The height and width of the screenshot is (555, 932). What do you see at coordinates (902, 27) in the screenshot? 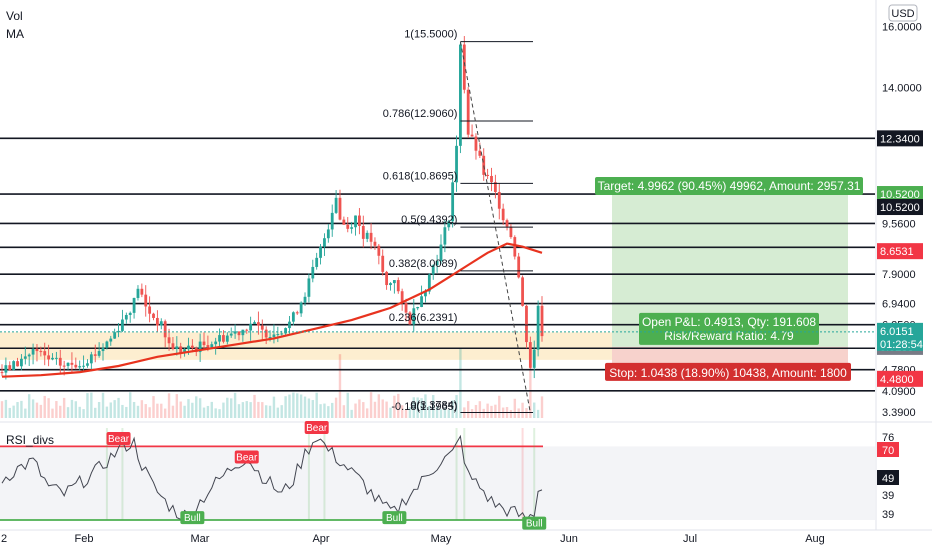
I see `price-tick-label: 16.0000` at bounding box center [902, 27].